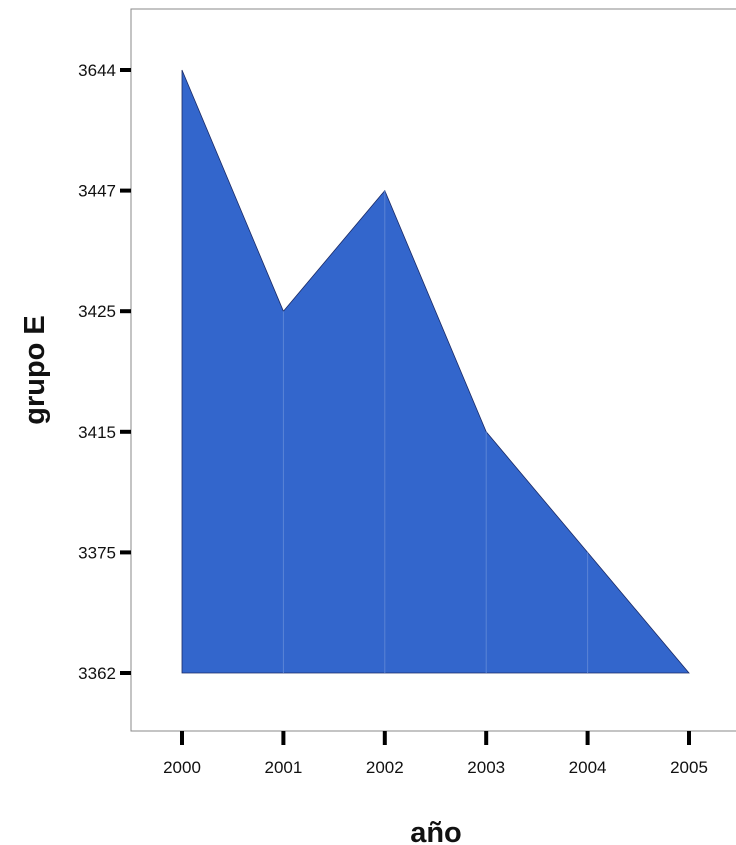 This screenshot has height=845, width=736. I want to click on y-tick-label-3425: 3425, so click(97, 311).